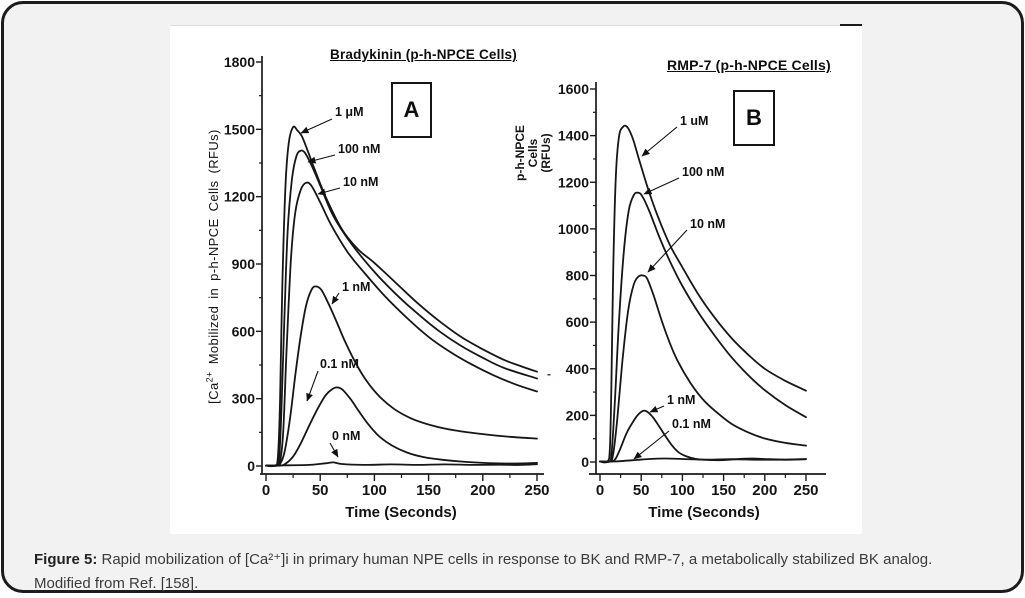 The width and height of the screenshot is (1025, 598). I want to click on panel-b-letter: B, so click(754, 117).